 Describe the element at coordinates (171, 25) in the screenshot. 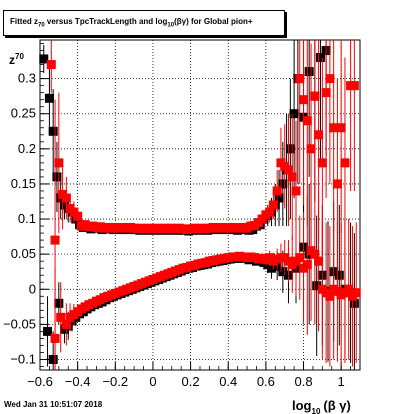

I see `title-middle-subscript: 10` at that location.